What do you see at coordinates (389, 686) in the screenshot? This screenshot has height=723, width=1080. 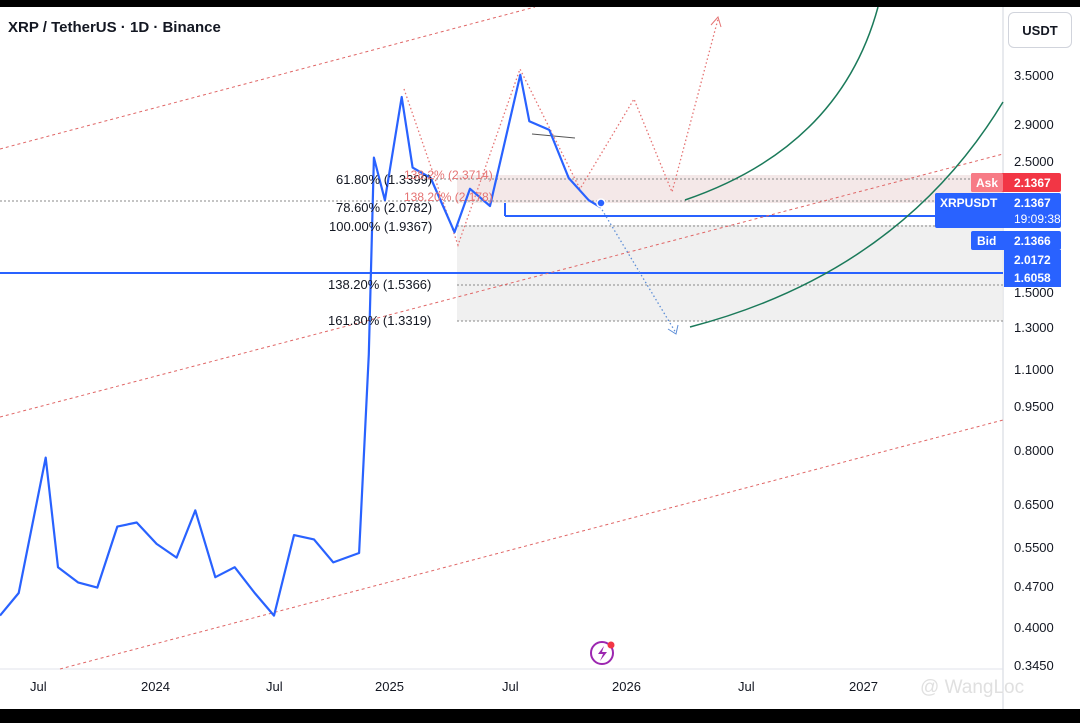 I see `x-tick: 2025` at bounding box center [389, 686].